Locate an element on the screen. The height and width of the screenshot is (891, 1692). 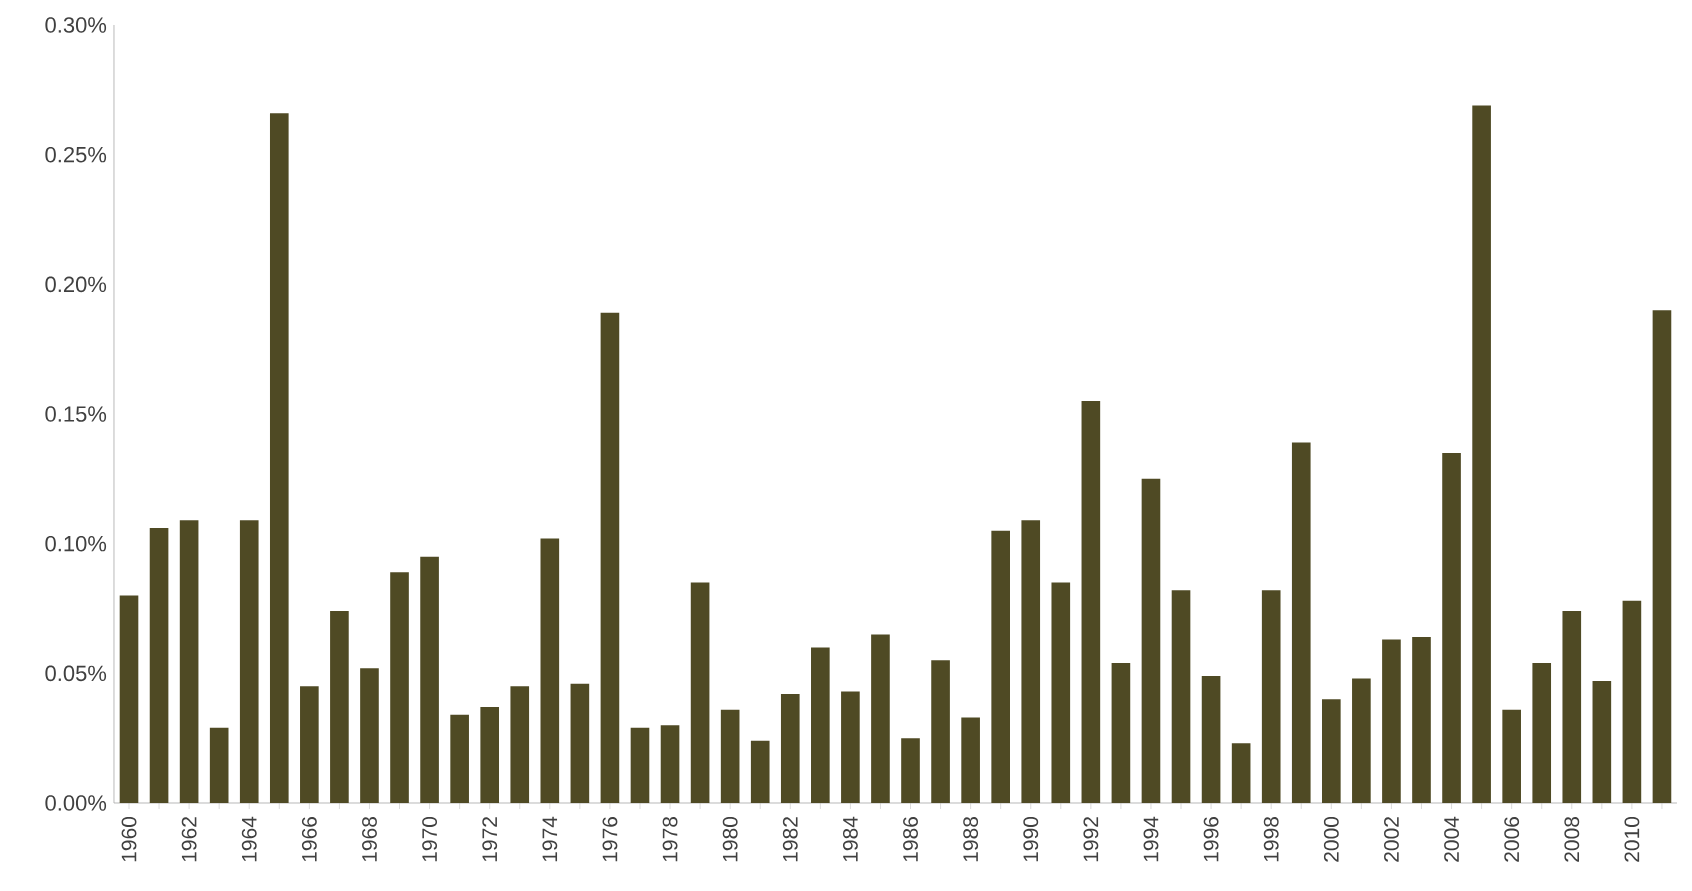
x-tick-label: 1988 is located at coordinates (971, 839).